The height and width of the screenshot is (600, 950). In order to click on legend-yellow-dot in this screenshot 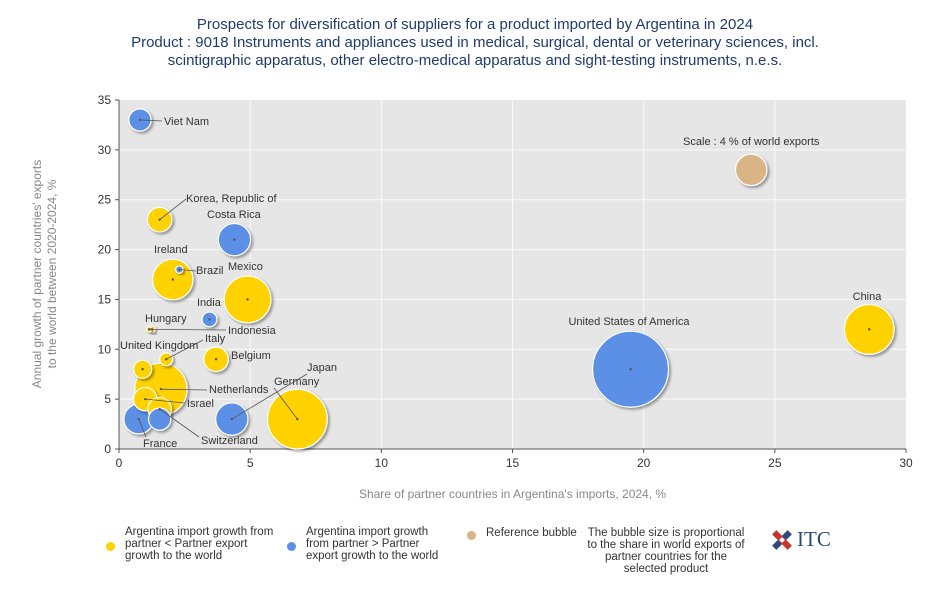, I will do `click(110, 546)`.